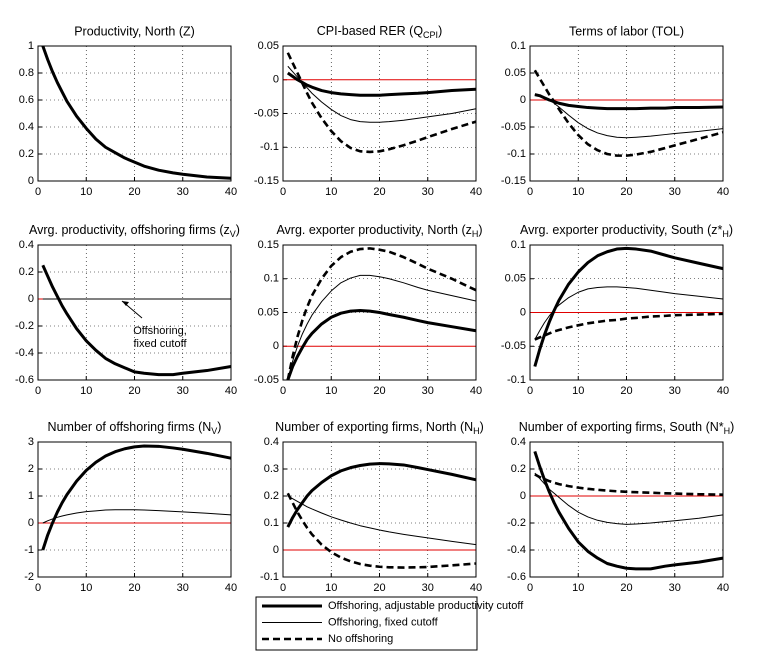 This screenshot has height=661, width=764. I want to click on y-tick-label: -0.6, so click(24, 380).